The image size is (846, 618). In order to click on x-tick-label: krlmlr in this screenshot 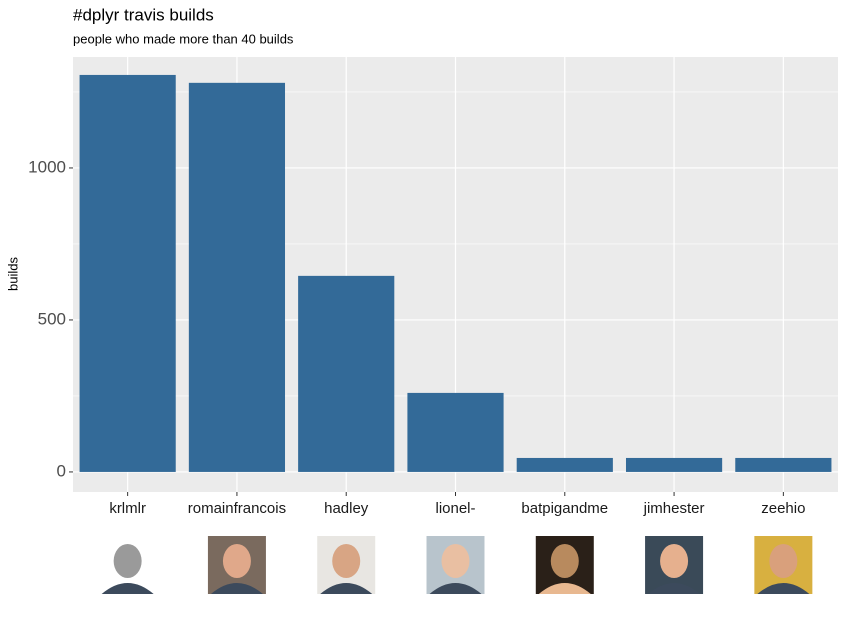, I will do `click(127, 508)`.